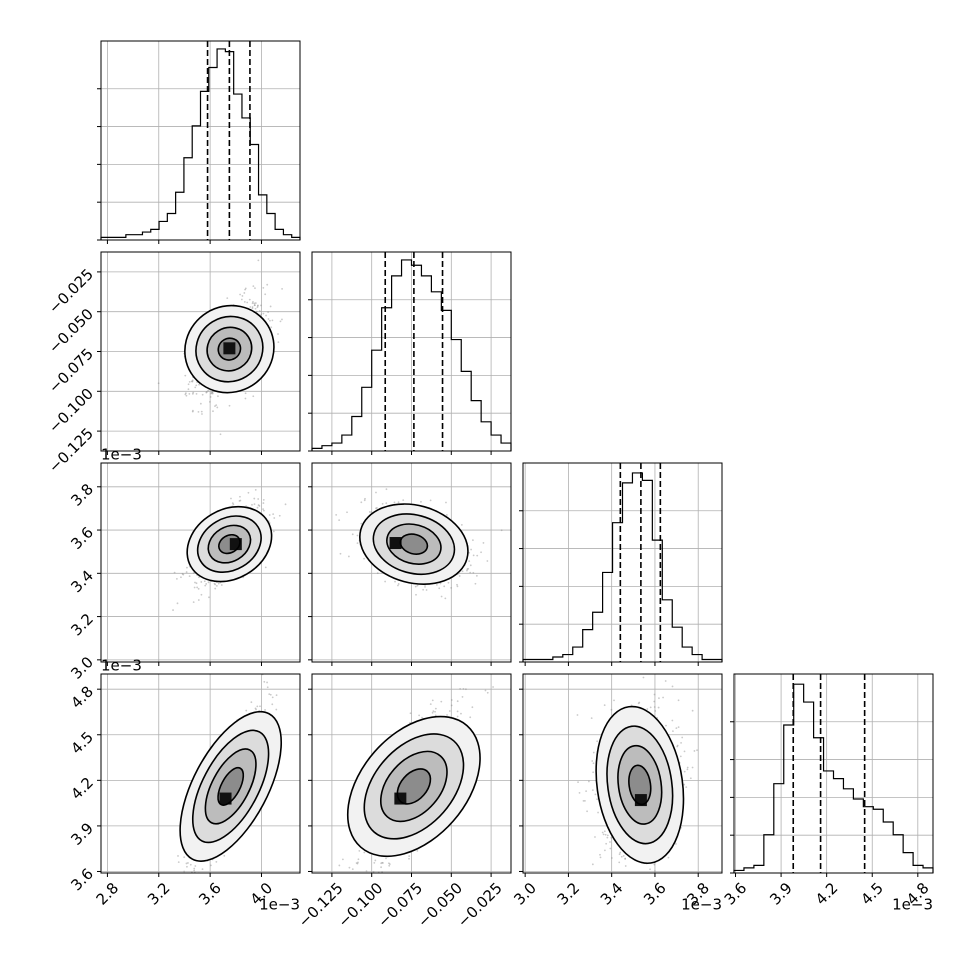  What do you see at coordinates (622, 567) in the screenshot?
I see `histogram-step` at bounding box center [622, 567].